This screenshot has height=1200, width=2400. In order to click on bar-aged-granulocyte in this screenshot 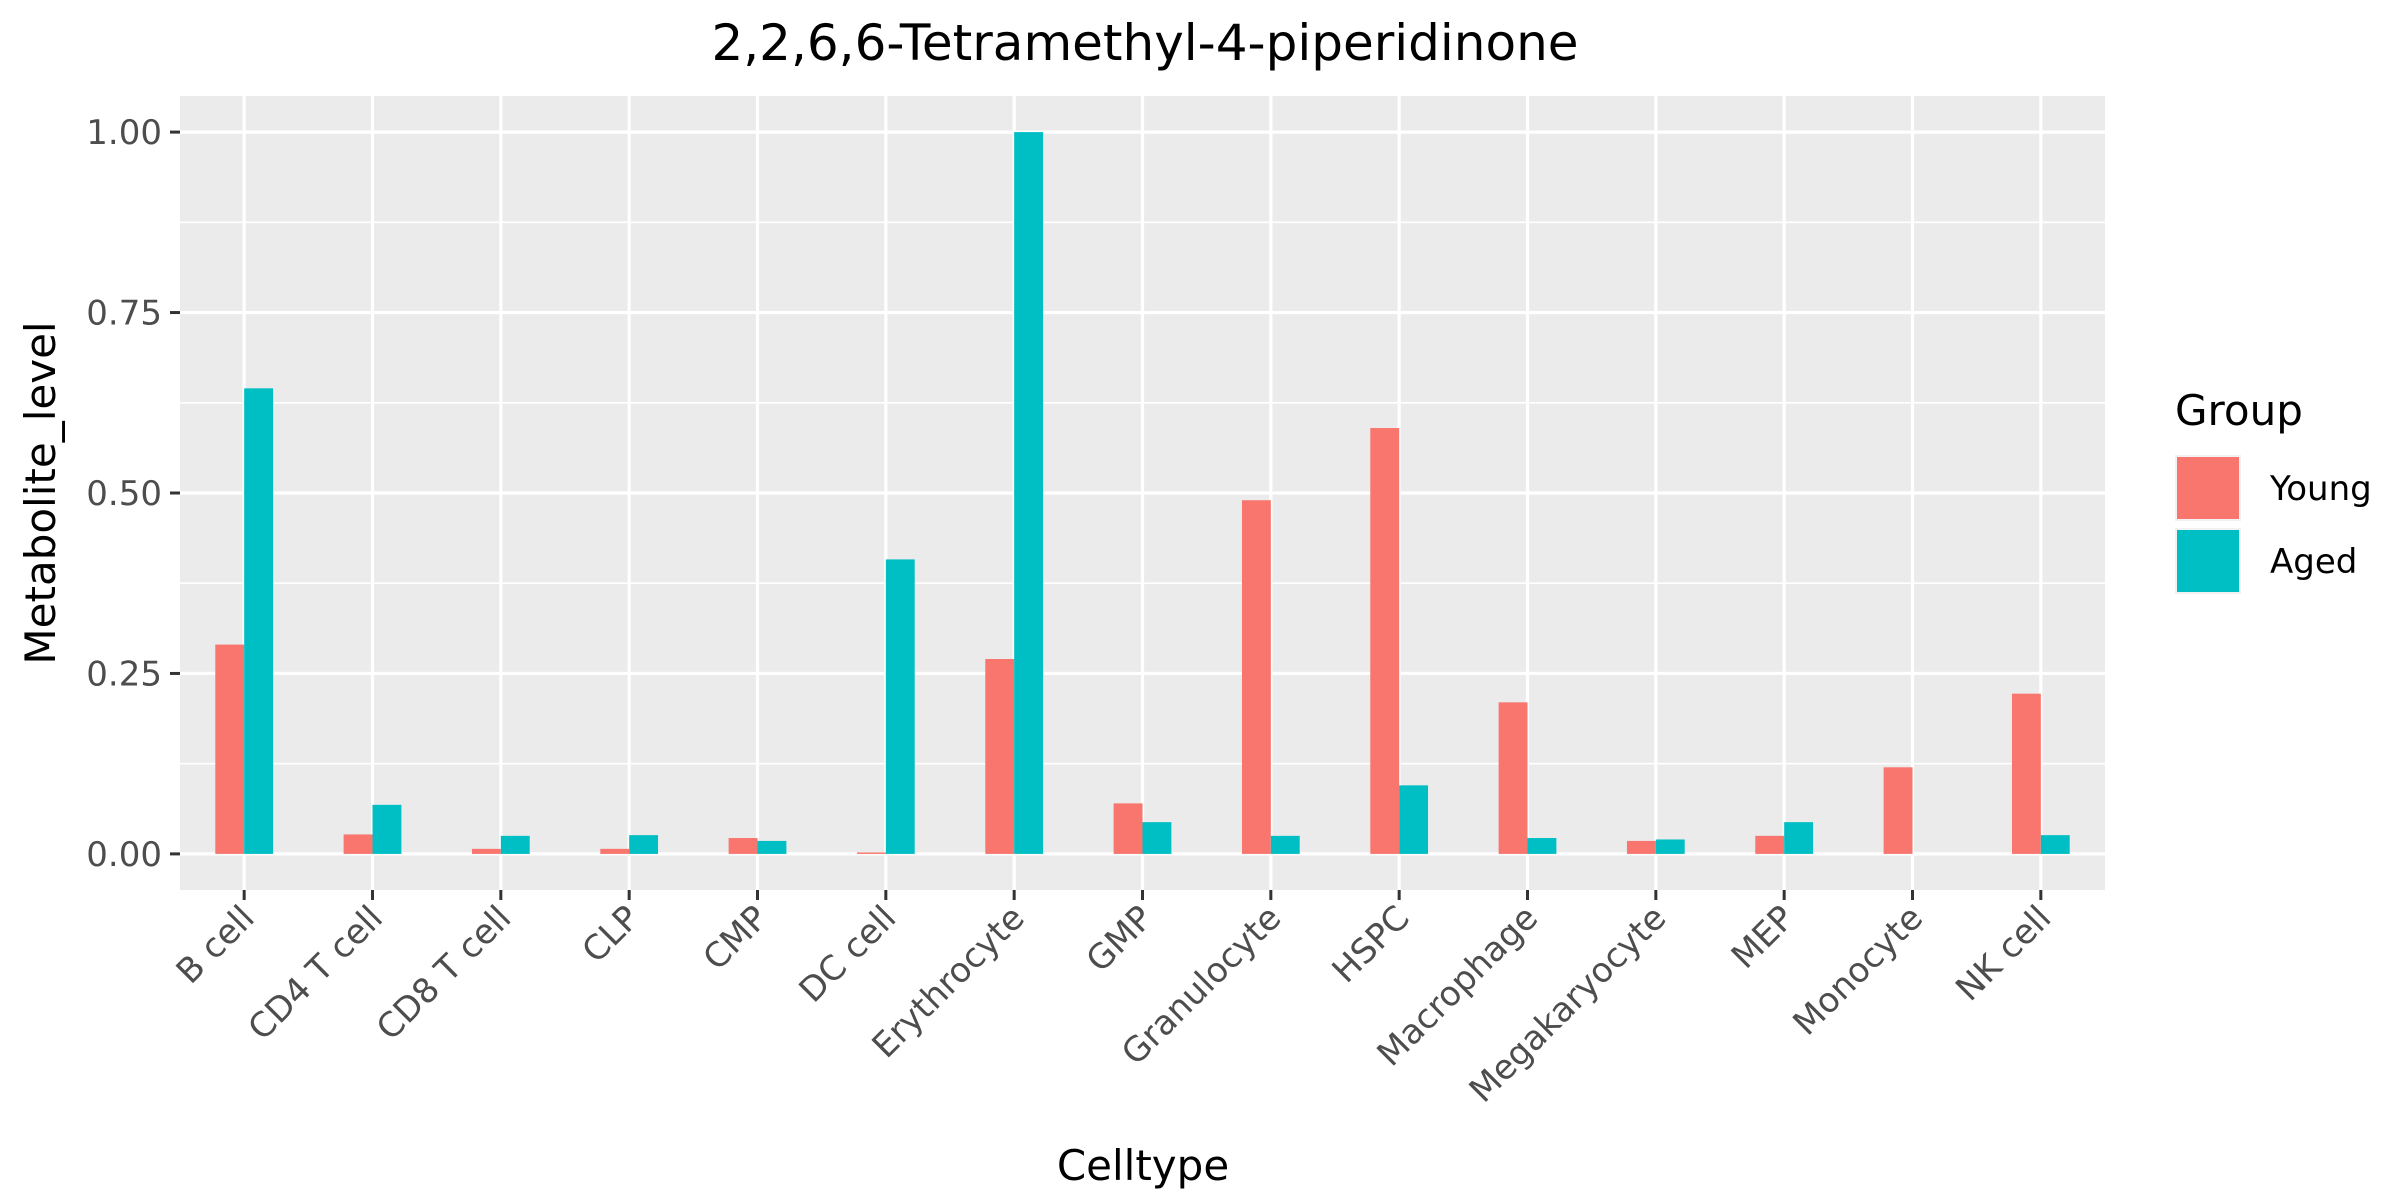, I will do `click(1285, 844)`.